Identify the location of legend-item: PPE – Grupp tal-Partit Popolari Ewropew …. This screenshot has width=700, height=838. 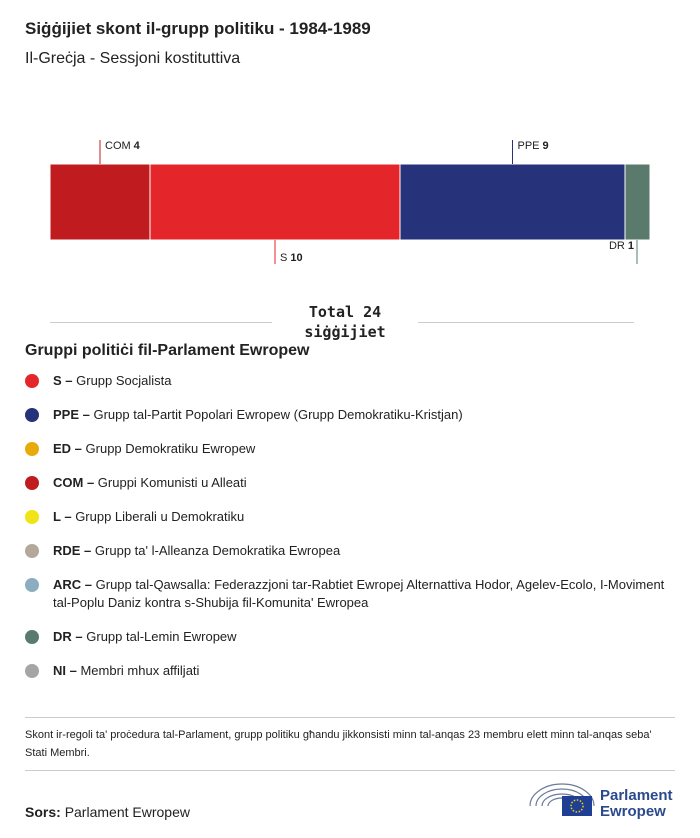
(345, 415).